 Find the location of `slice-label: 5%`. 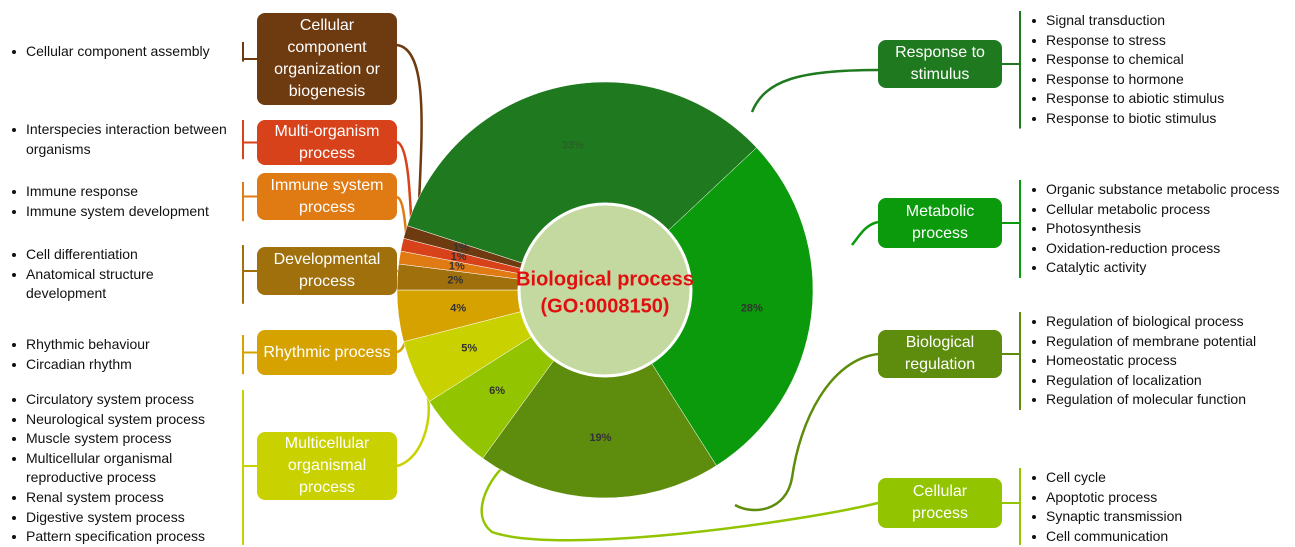

slice-label: 5% is located at coordinates (469, 349).